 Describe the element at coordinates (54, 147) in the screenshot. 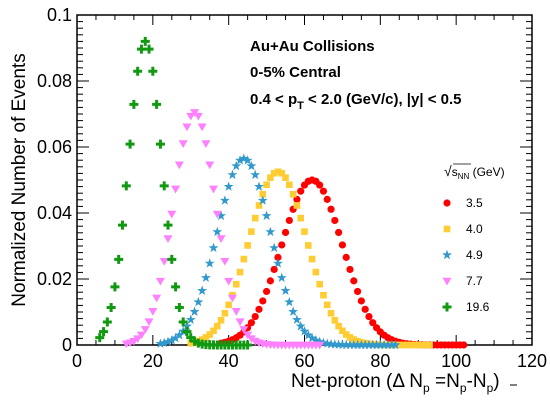

I see `y-tick-label: 0.06` at that location.